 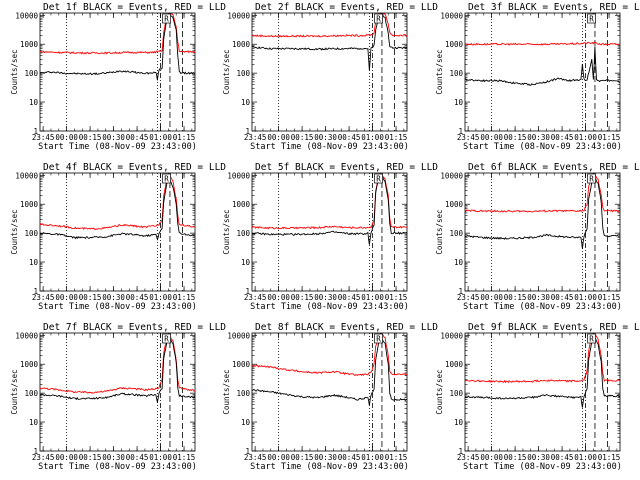 What do you see at coordinates (554, 327) in the screenshot?
I see `panel-title: Det 9f BLACK = Events, RED = LLD` at bounding box center [554, 327].